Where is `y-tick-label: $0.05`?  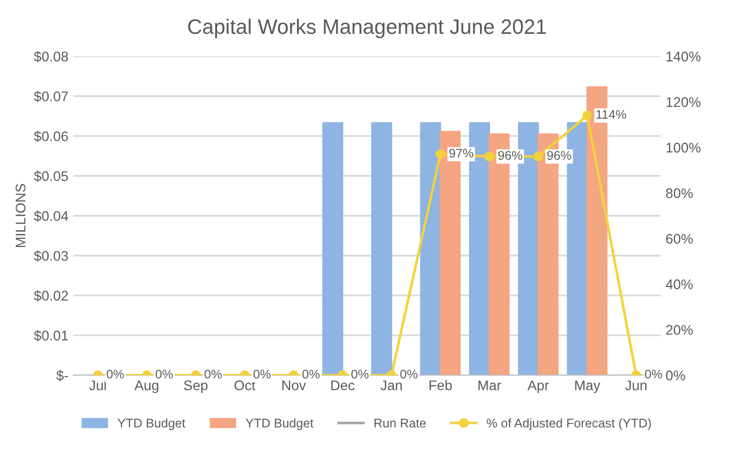
y-tick-label: $0.05 is located at coordinates (51, 176).